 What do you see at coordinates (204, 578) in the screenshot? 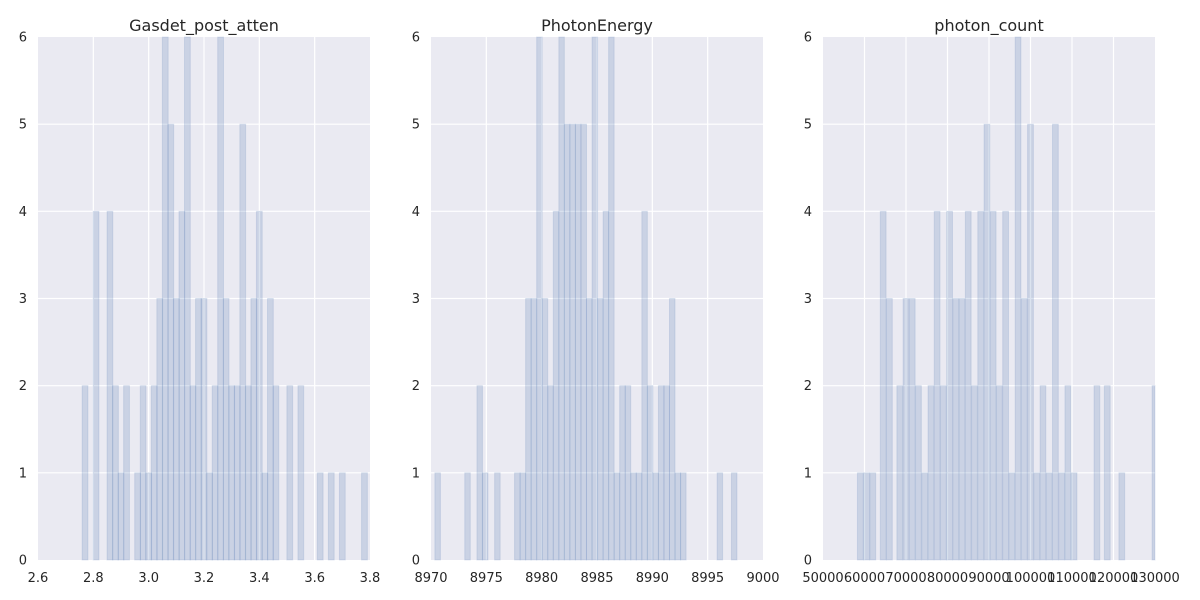
I see `x-tick-label: 3.2` at bounding box center [204, 578].